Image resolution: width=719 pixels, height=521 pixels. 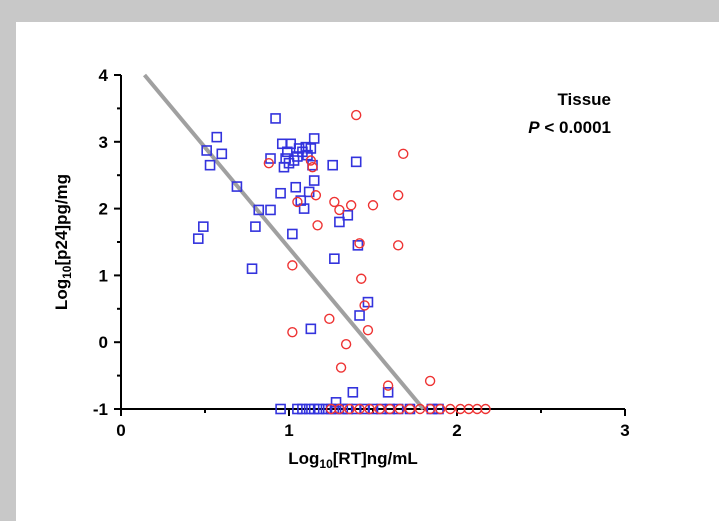 I want to click on y-tick-label: 3, so click(x=103, y=142).